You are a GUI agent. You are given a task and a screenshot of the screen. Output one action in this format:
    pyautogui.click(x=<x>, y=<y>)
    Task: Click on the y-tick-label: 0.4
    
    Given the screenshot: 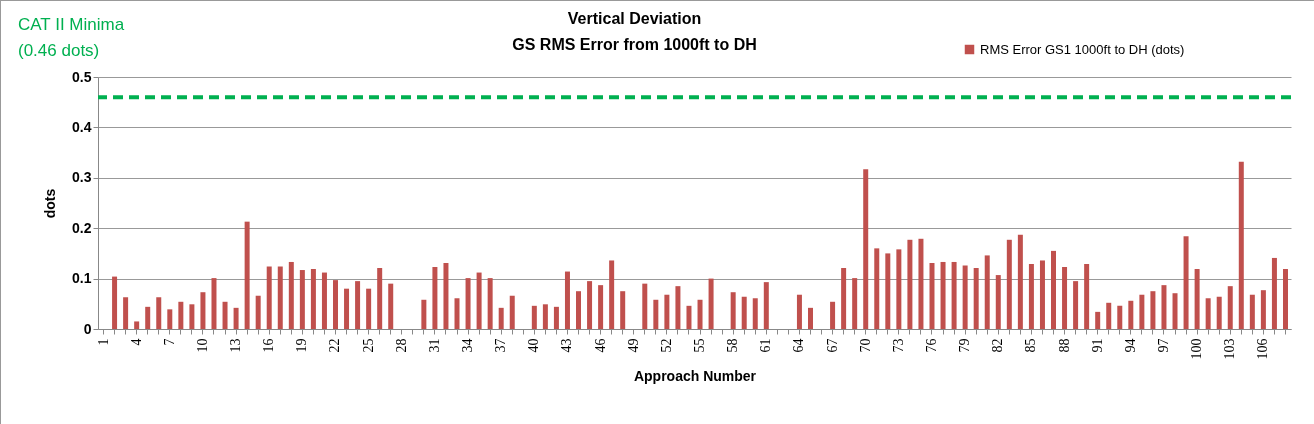 What is the action you would take?
    pyautogui.click(x=82, y=126)
    